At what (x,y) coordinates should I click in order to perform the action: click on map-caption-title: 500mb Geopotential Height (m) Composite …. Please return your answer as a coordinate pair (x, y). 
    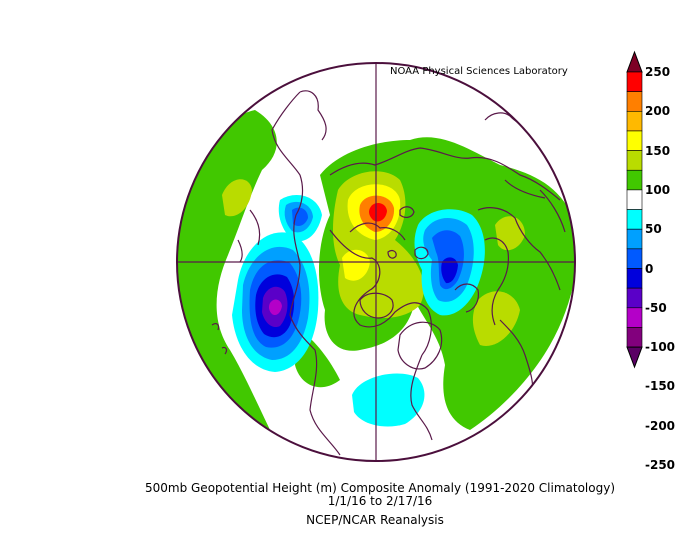
    Looking at the image, I should click on (379, 488).